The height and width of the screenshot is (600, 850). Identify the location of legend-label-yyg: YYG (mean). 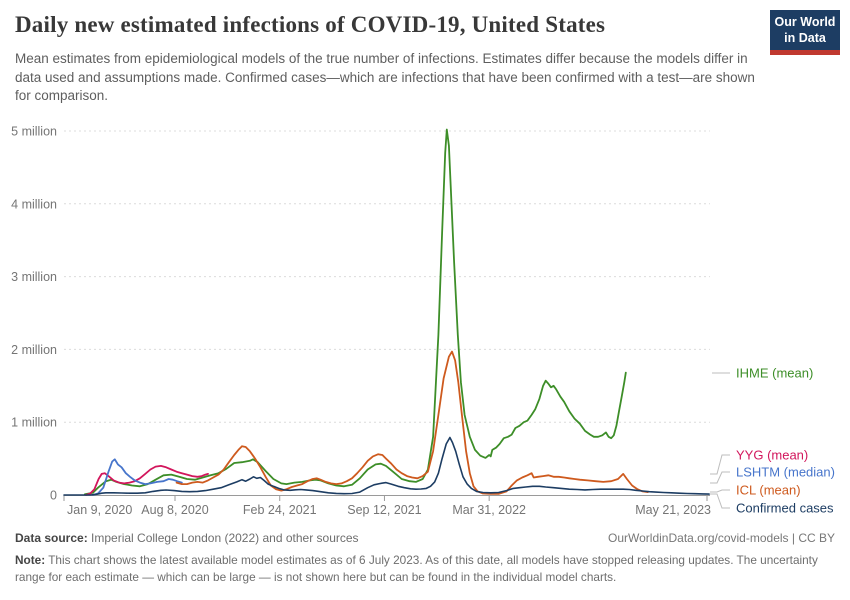
(772, 455).